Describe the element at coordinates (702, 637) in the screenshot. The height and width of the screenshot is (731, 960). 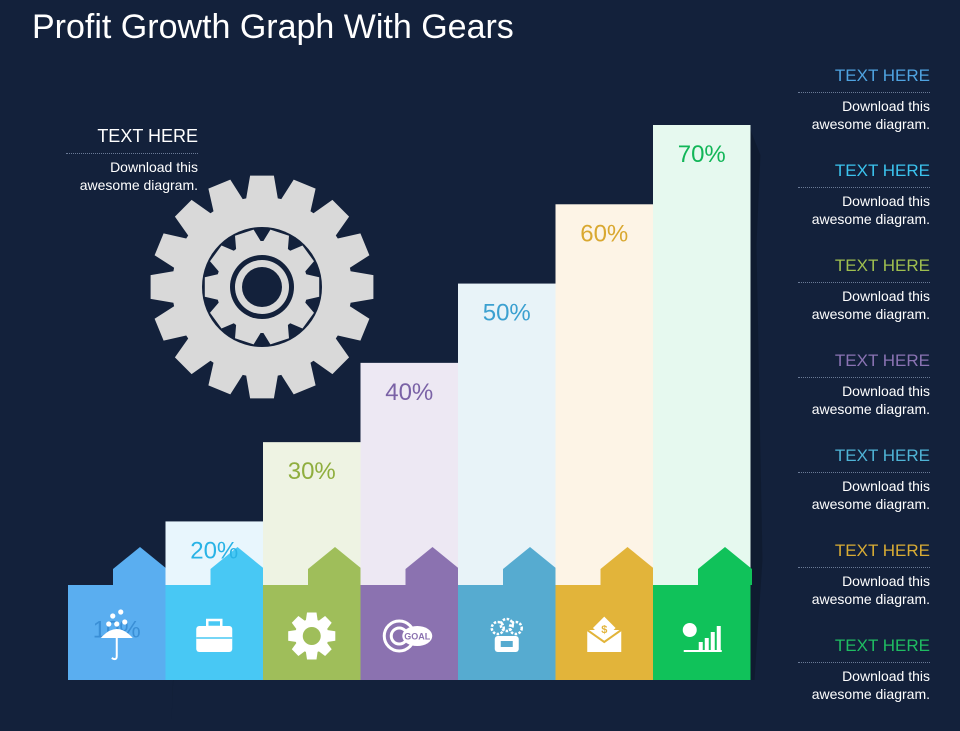
I see `growth-chart-icon` at that location.